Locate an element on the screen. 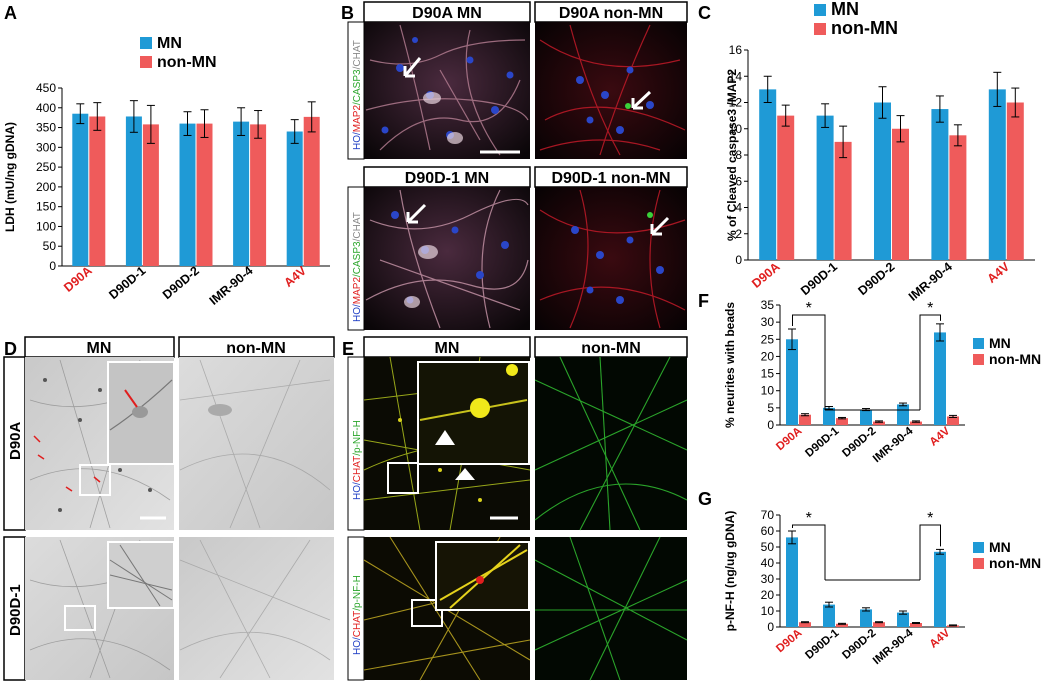  y-tick-label: 350 is located at coordinates (46, 128).